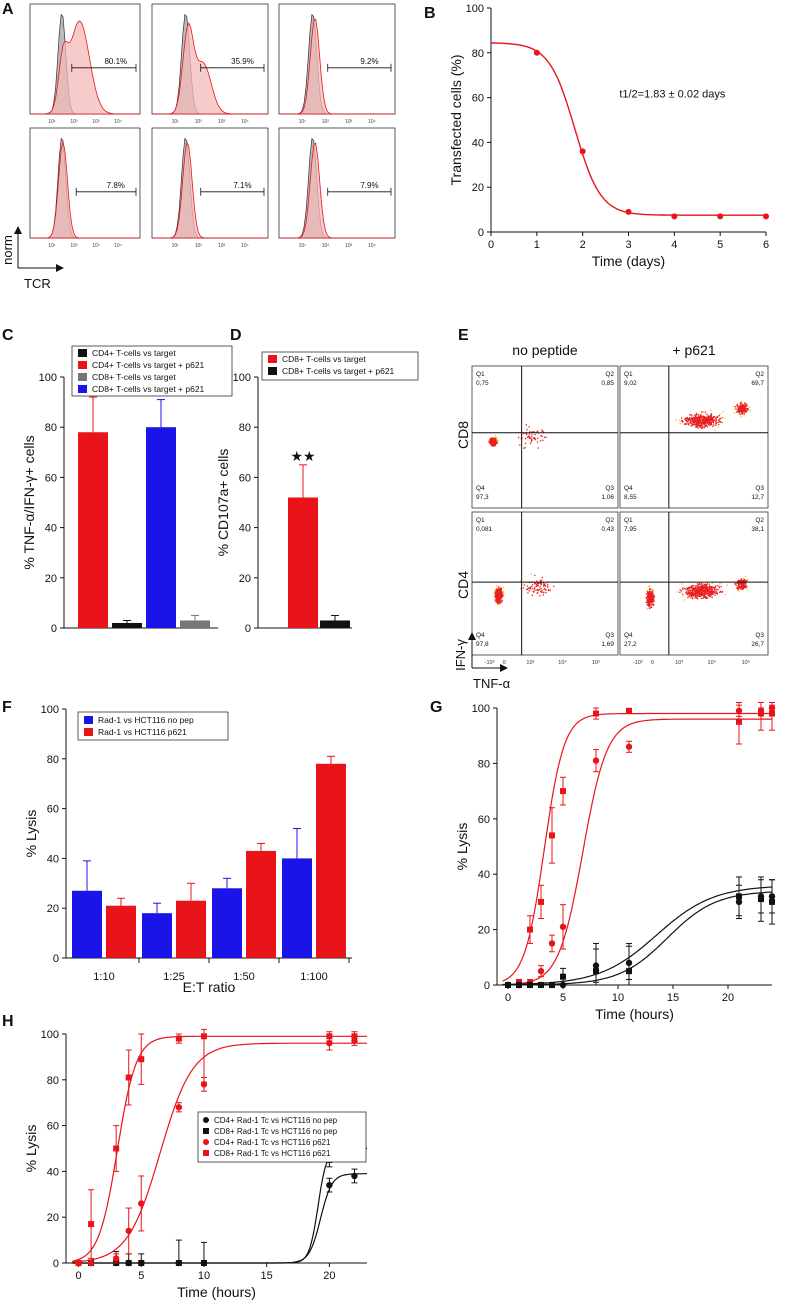 The image size is (788, 1311). What do you see at coordinates (609, 635) in the screenshot?
I see `quadrant-name: Q3` at bounding box center [609, 635].